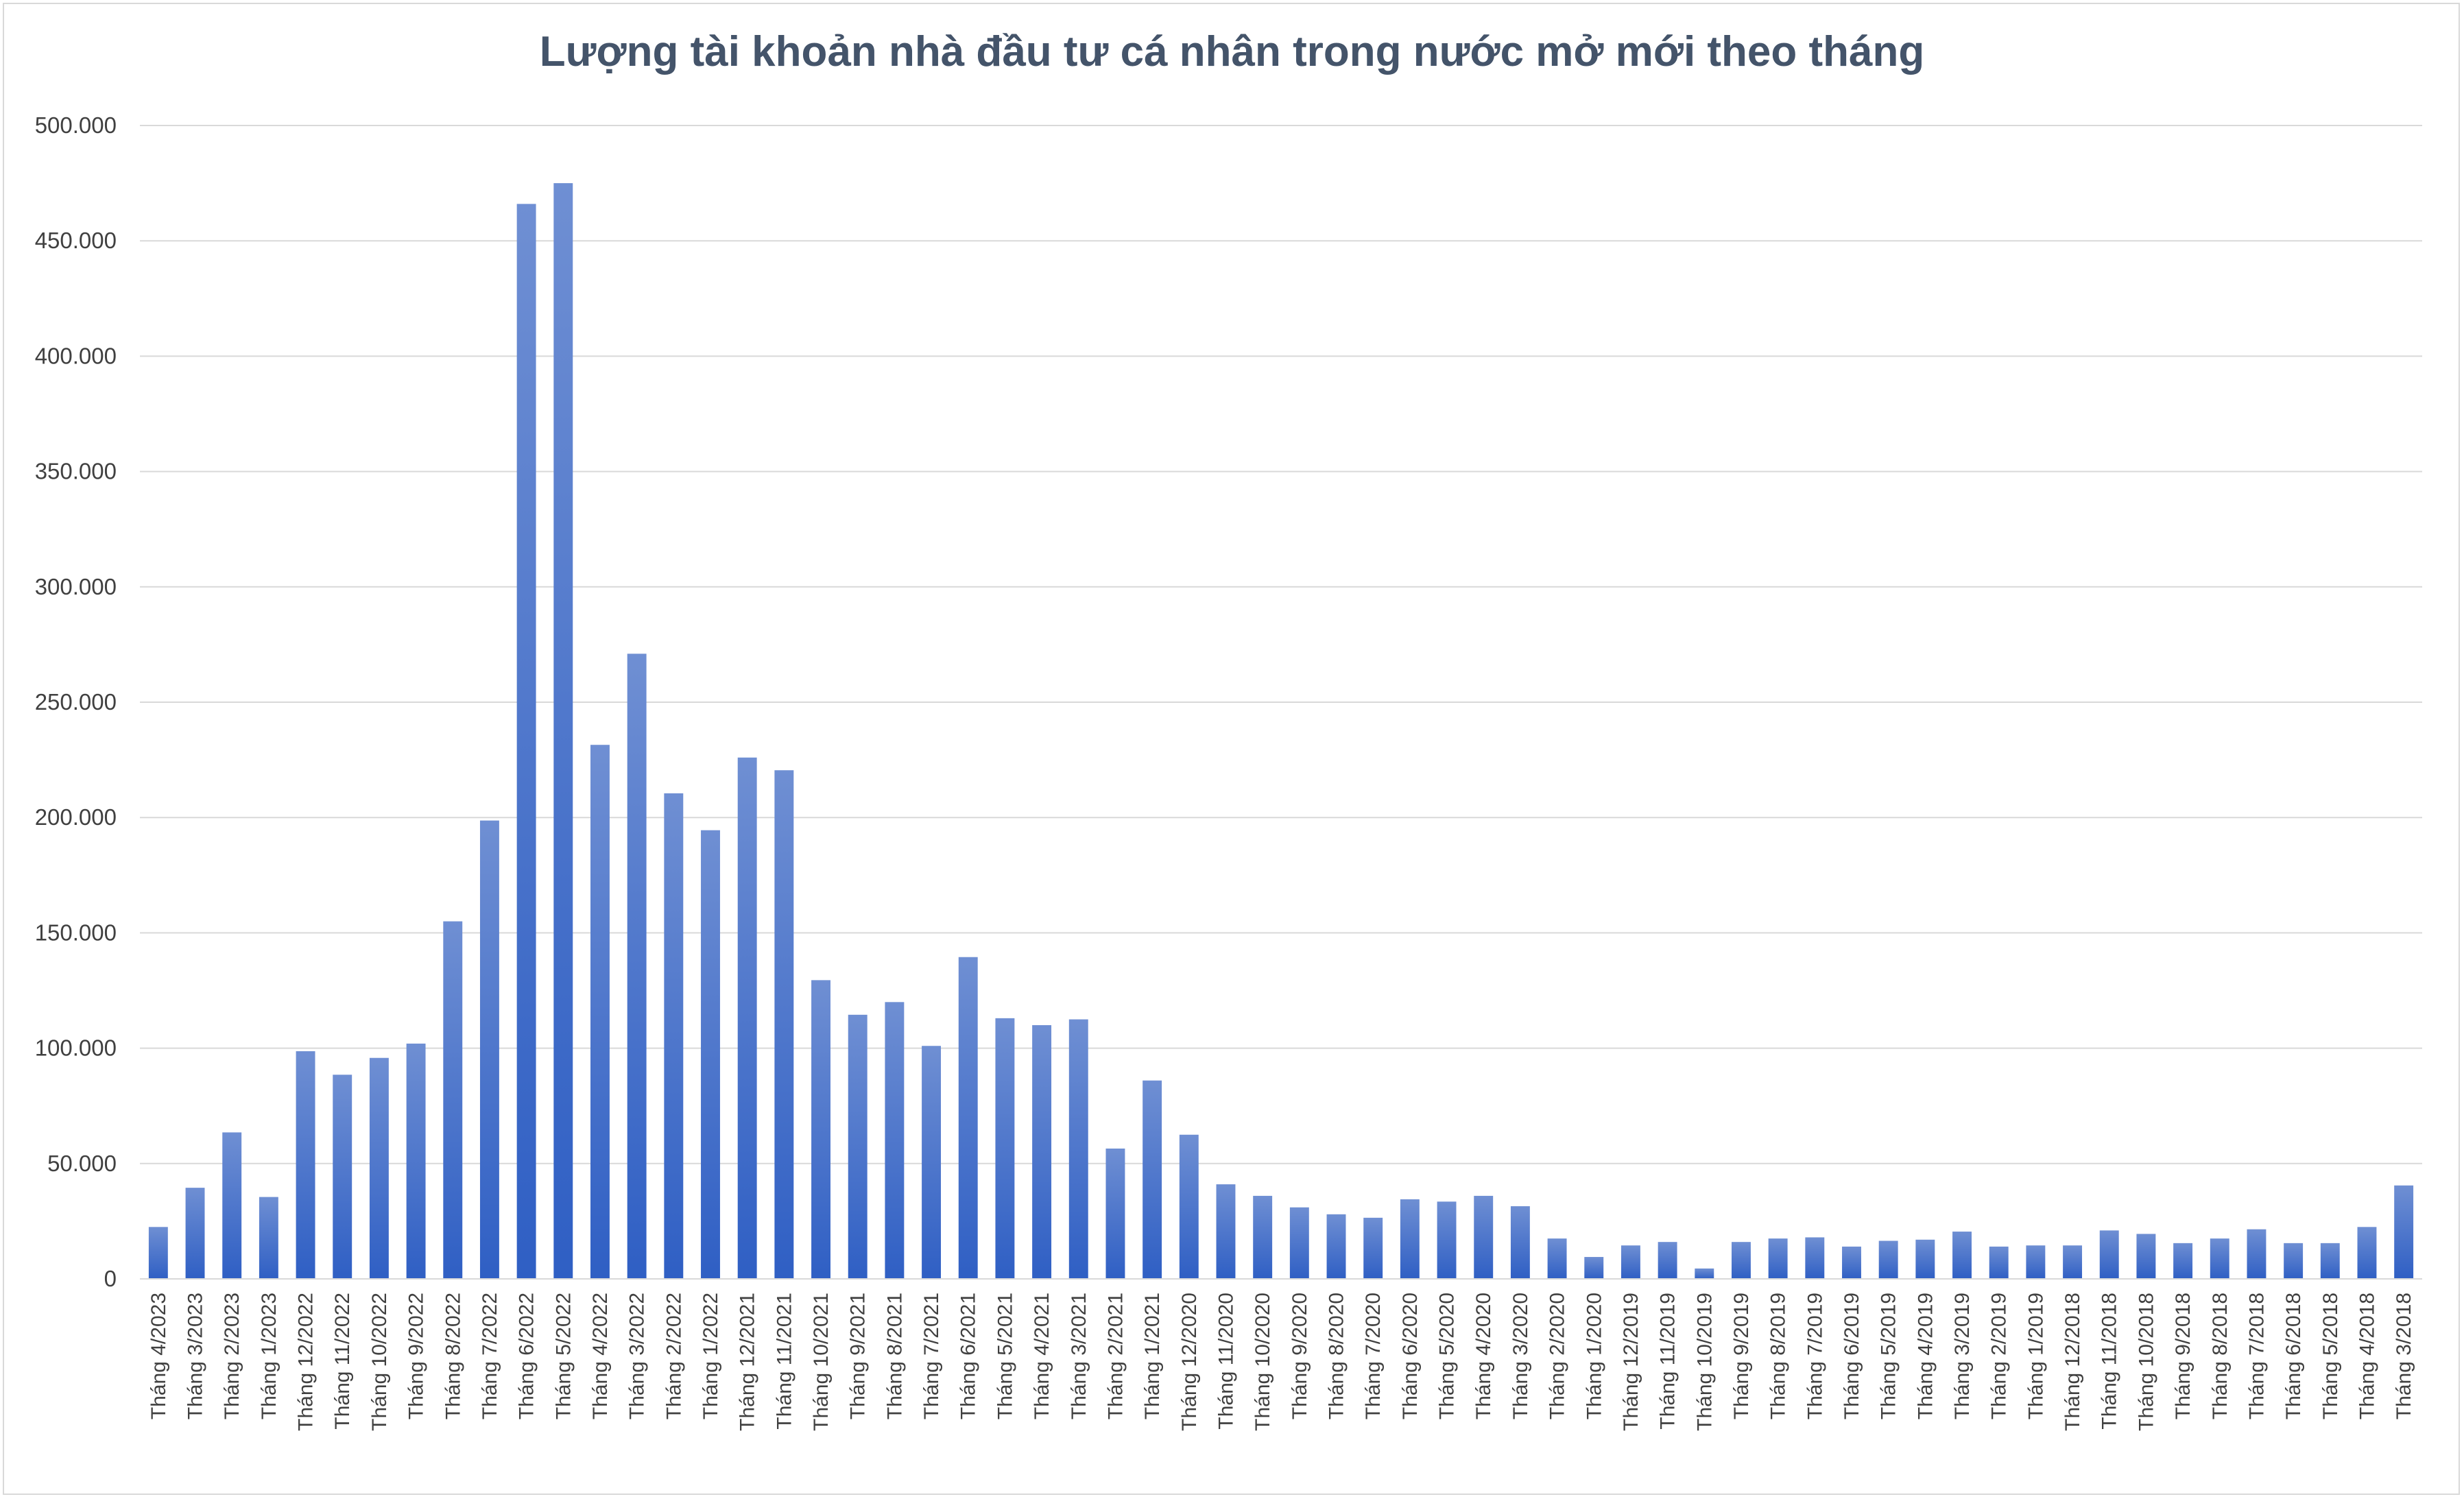 The height and width of the screenshot is (1499, 2464). I want to click on x-tick-label: Tháng 11/2020, so click(1226, 1361).